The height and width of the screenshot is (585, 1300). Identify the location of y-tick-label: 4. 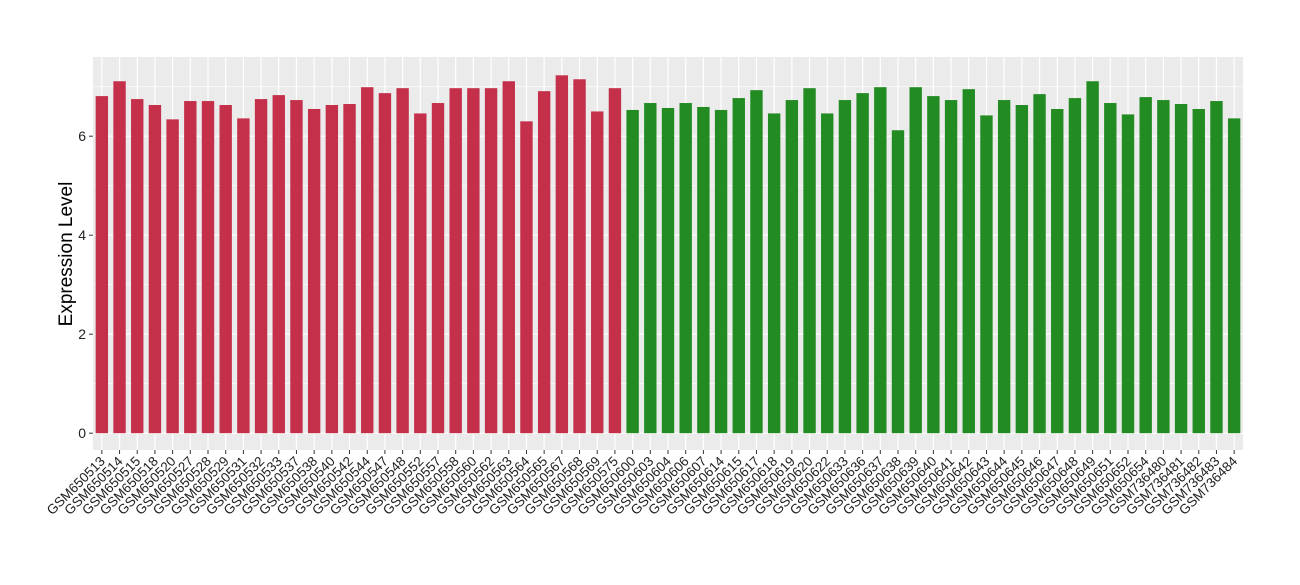
(82, 235).